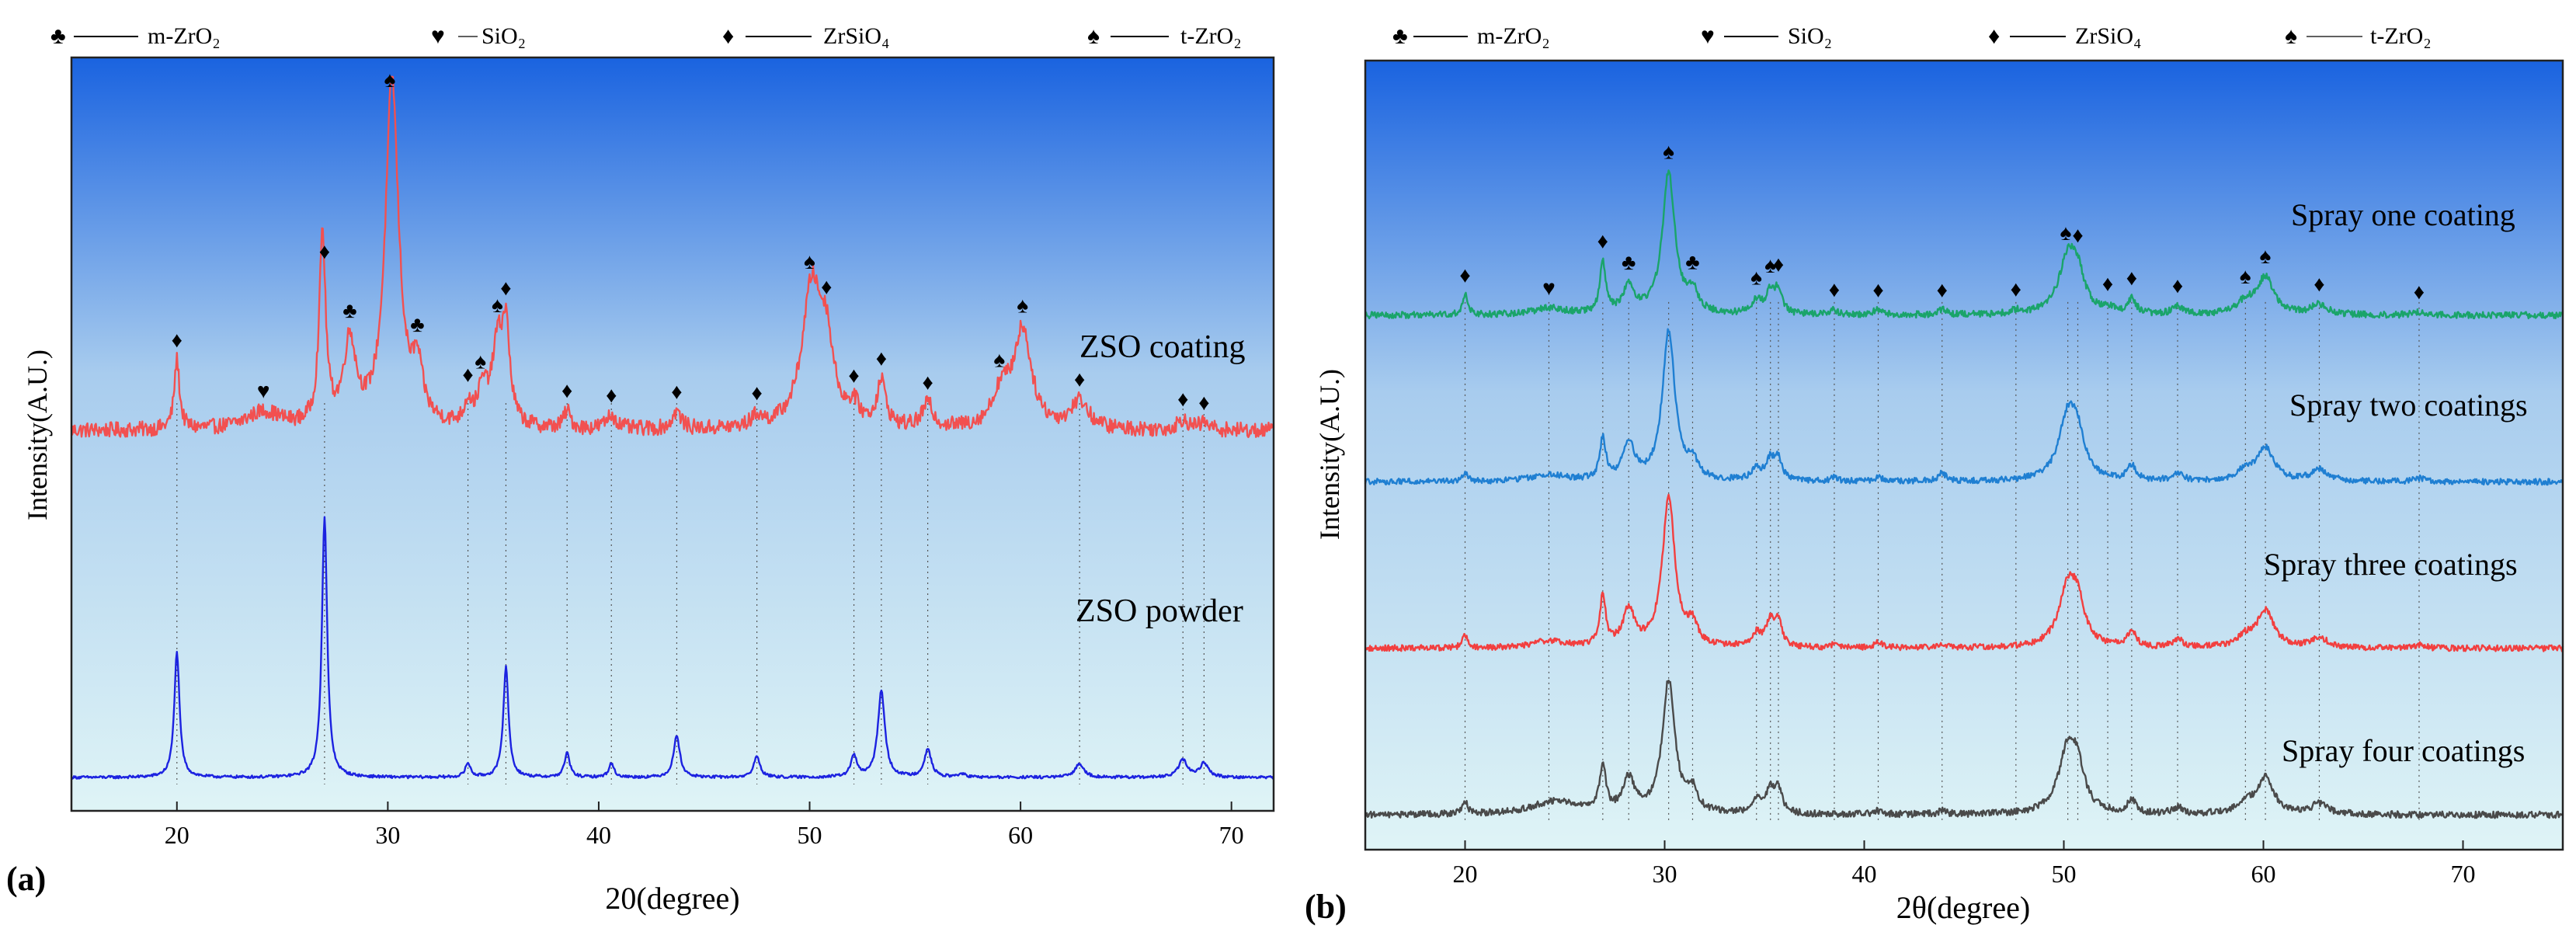  I want to click on panel-a-legend: ♣ m-ZrO₂ ♥ SiO₂ ♦ ZrSiO₄ ♠ t-ZrO₂, so click(646, 36).